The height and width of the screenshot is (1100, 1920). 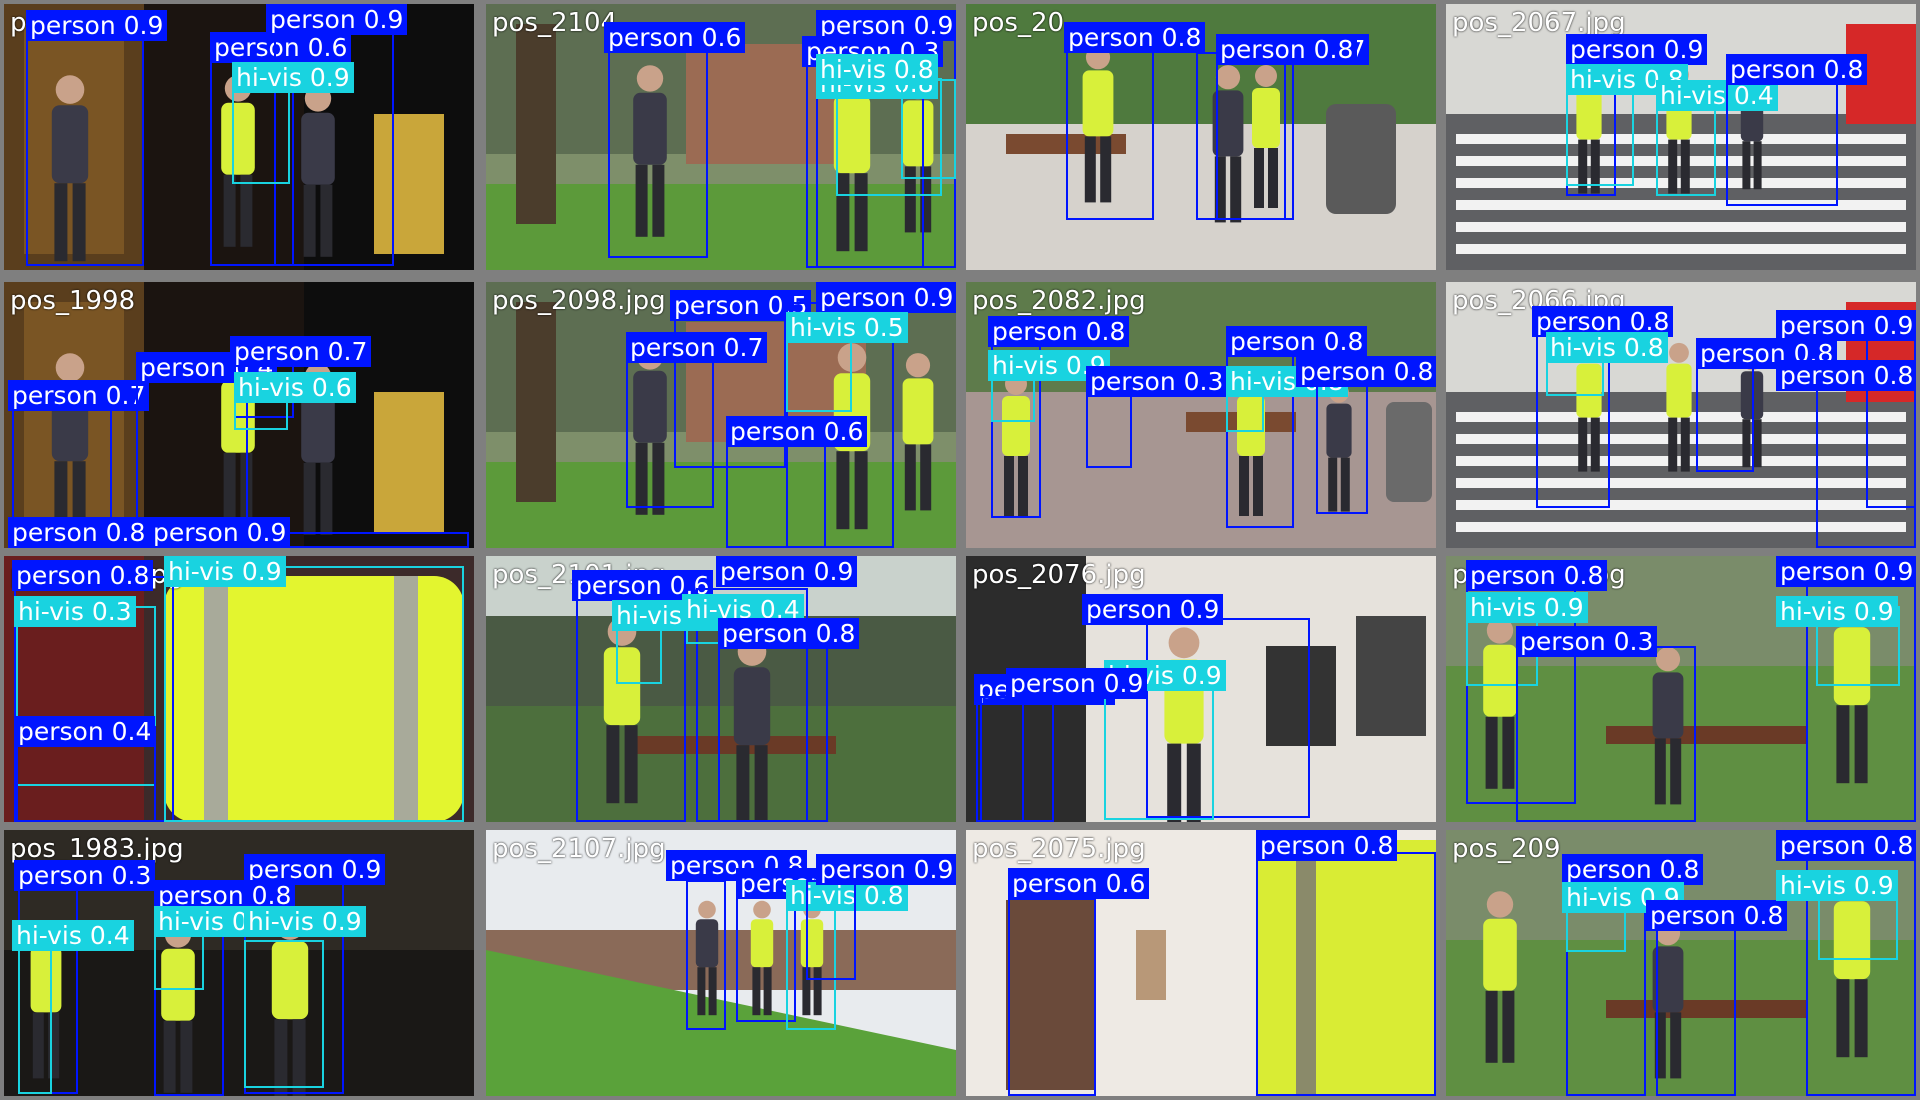 I want to click on detection-label: hi-vis 0.5, so click(x=847, y=327).